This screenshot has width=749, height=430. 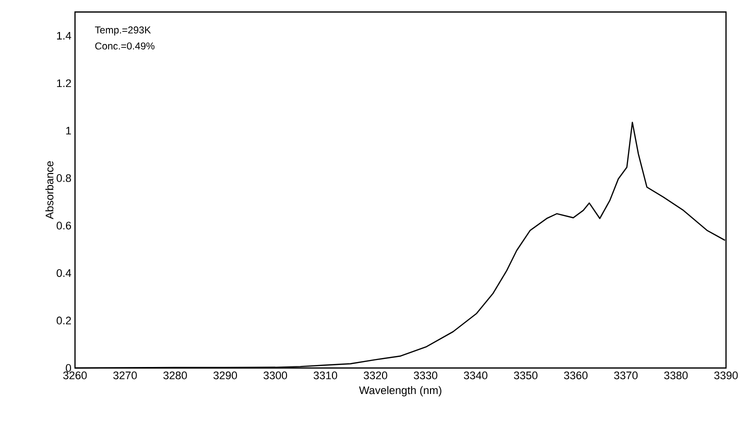 I want to click on y-tick-label: 1.2, so click(x=64, y=83).